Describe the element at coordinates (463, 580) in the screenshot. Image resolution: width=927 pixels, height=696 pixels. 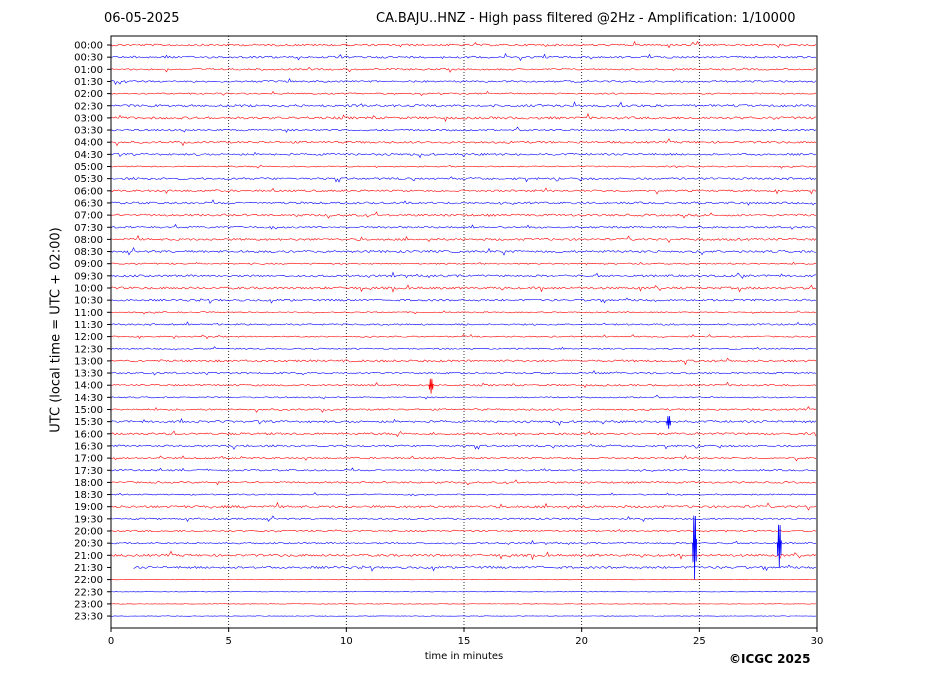
I see `trace-22:00` at that location.